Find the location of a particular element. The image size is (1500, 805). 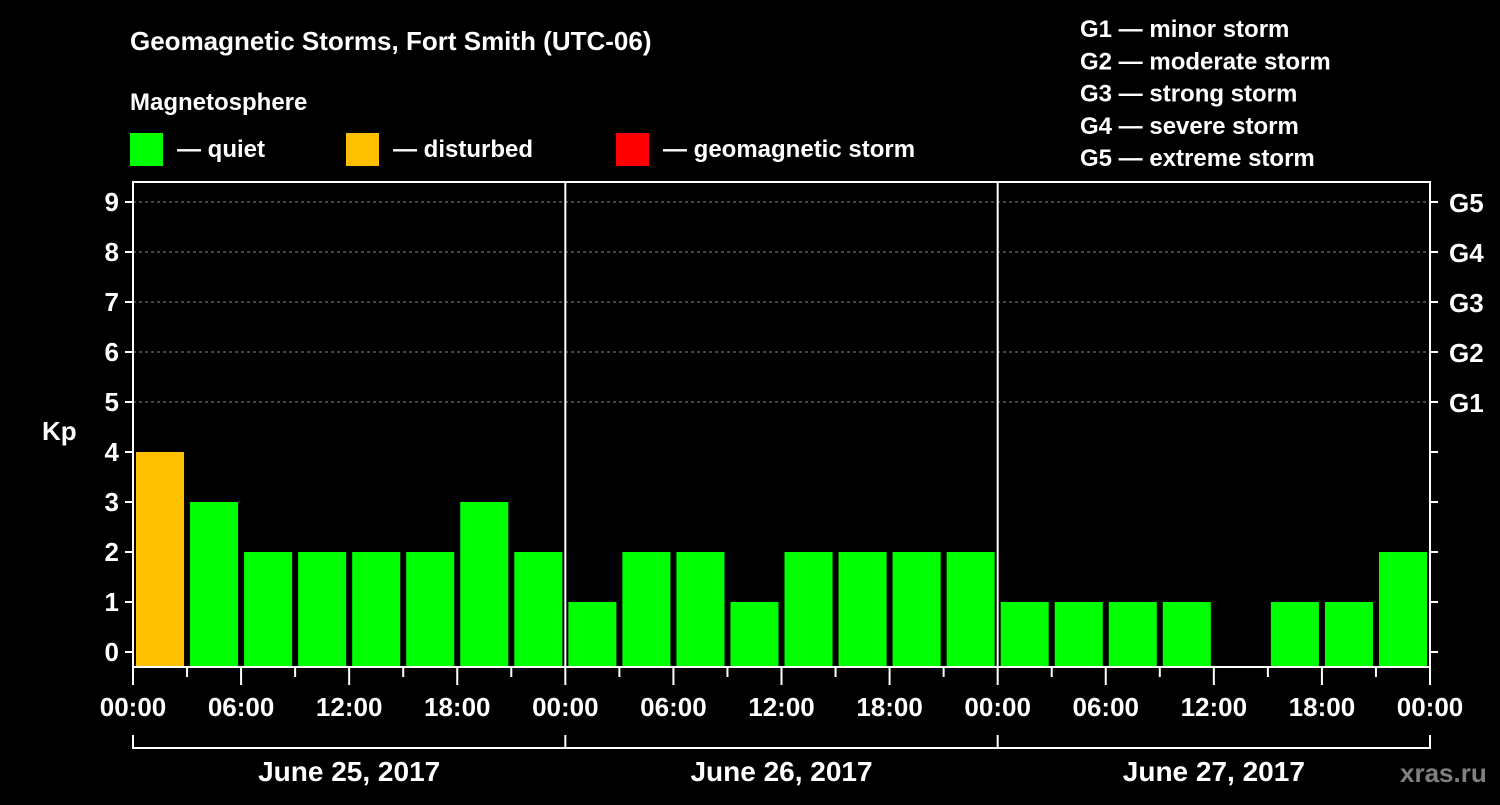

legend-label: — disturbed is located at coordinates (463, 149).